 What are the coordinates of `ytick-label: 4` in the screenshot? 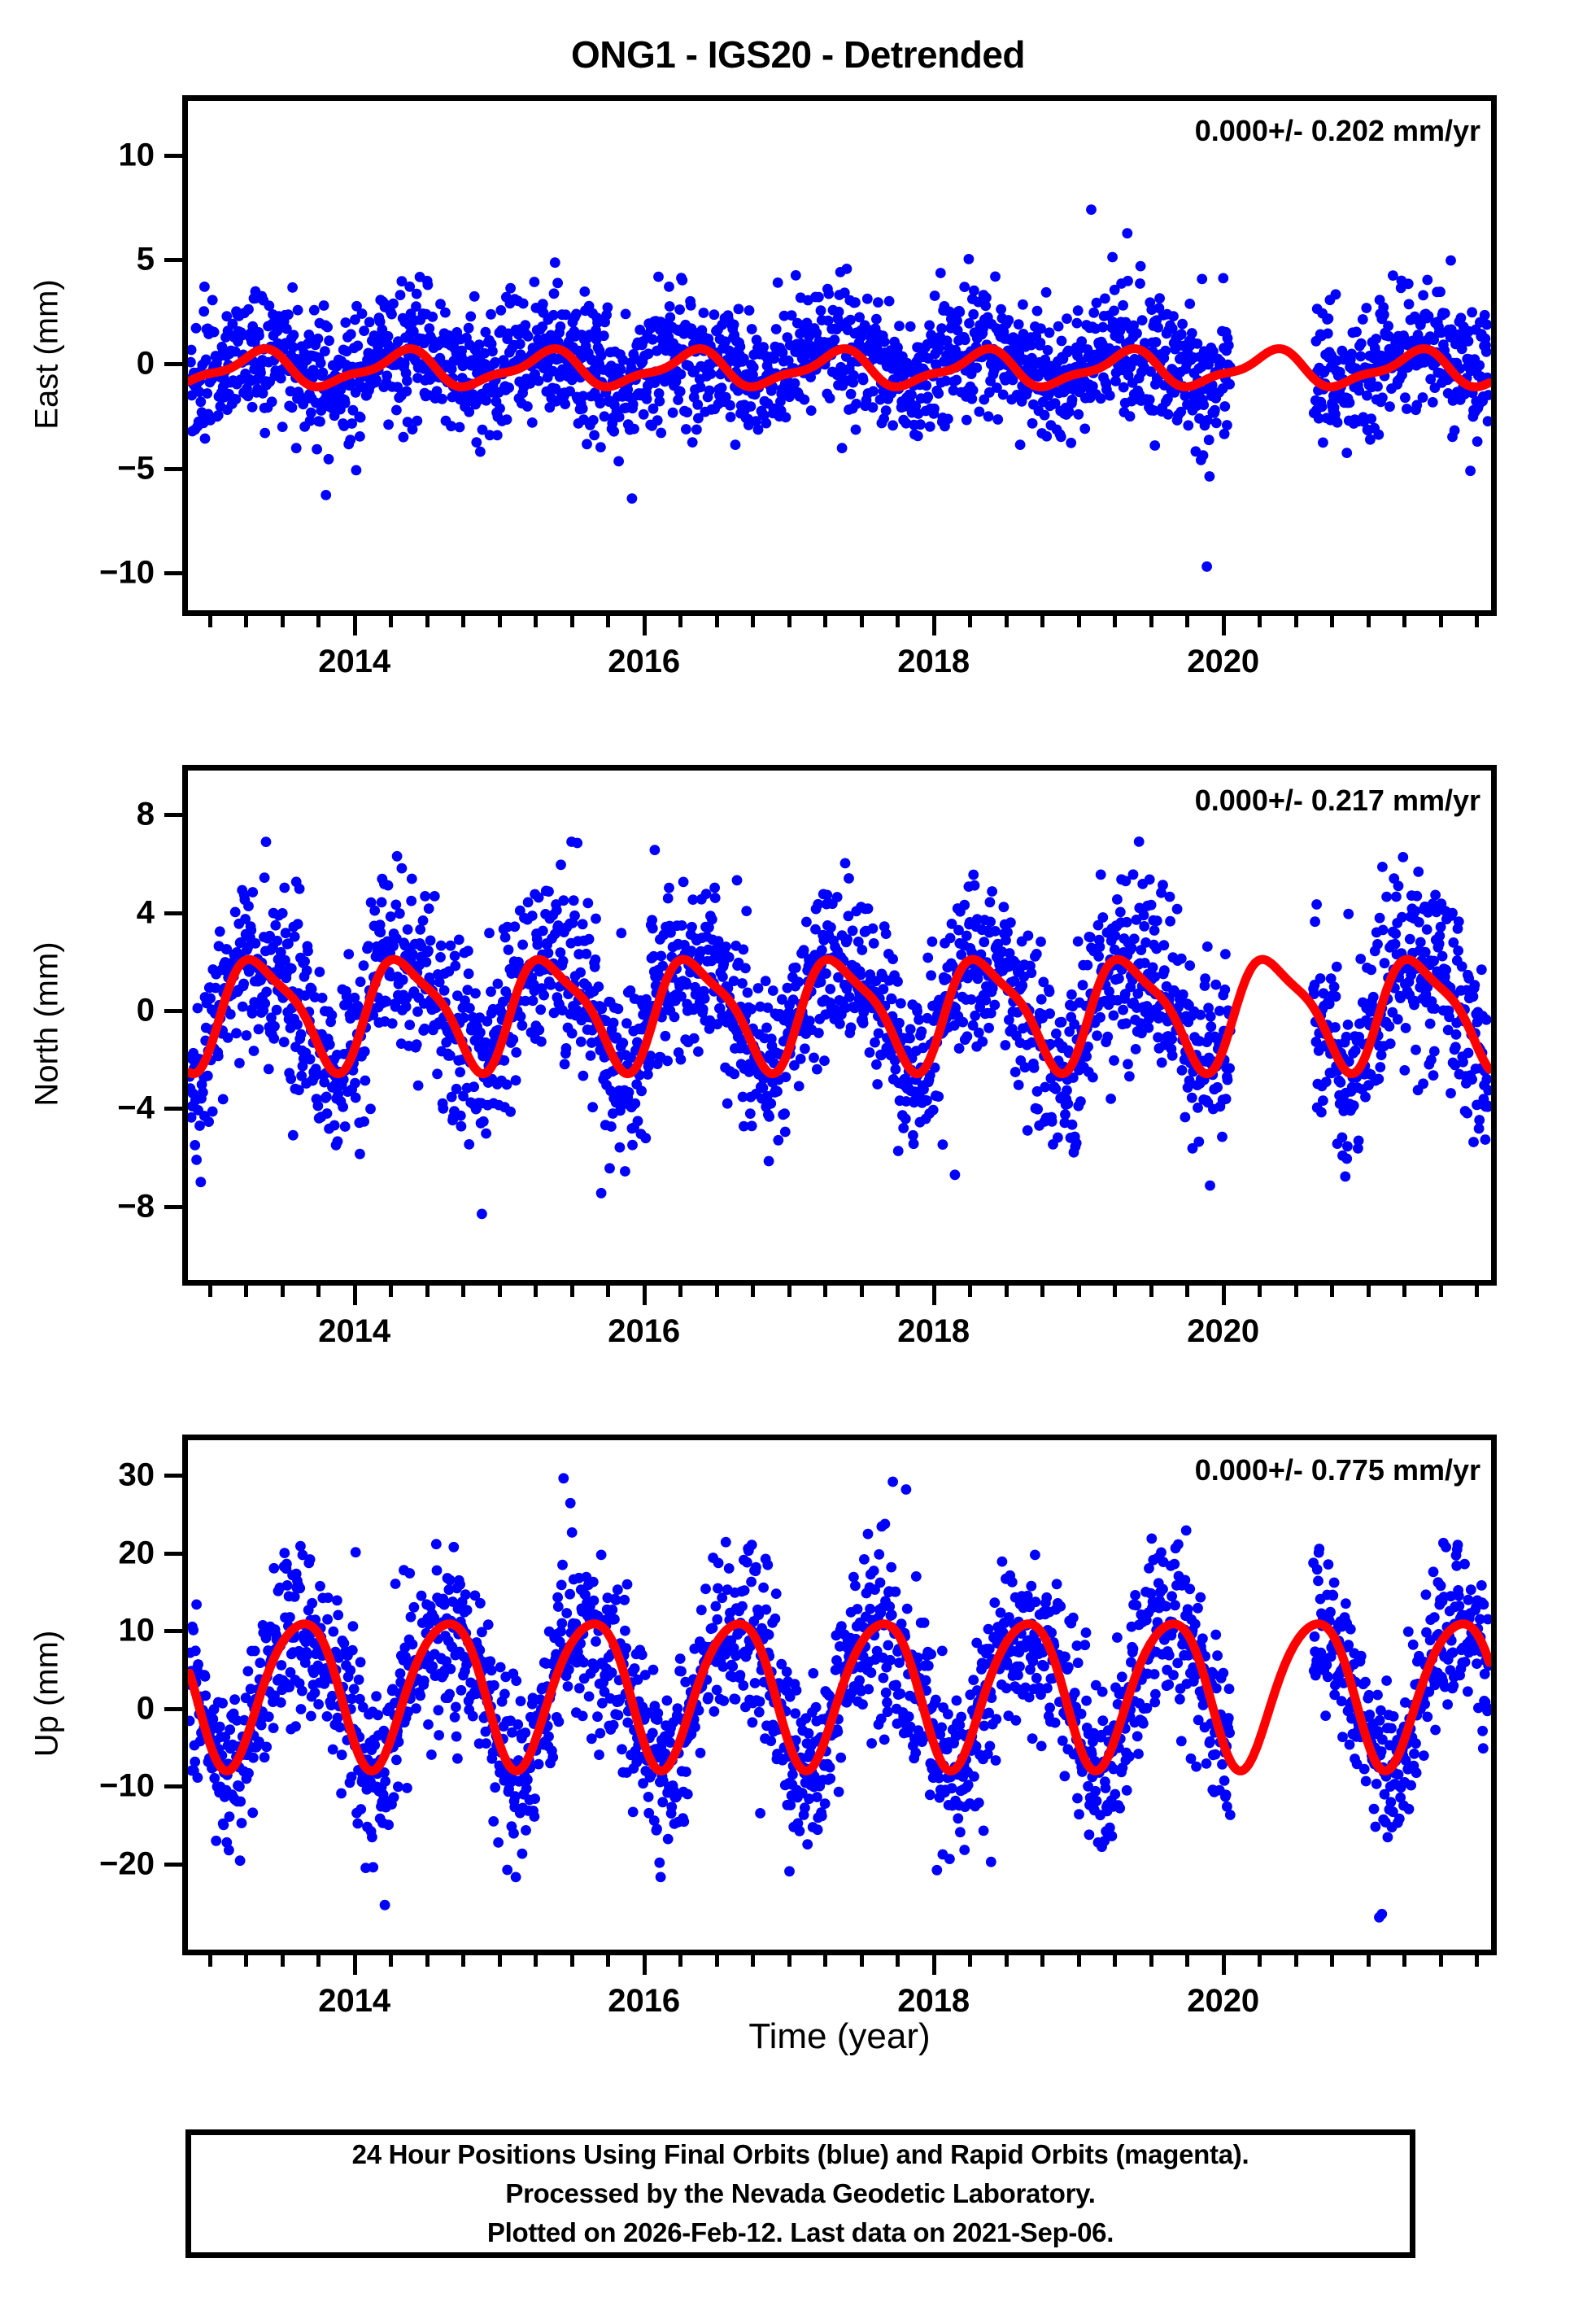 It's located at (145, 913).